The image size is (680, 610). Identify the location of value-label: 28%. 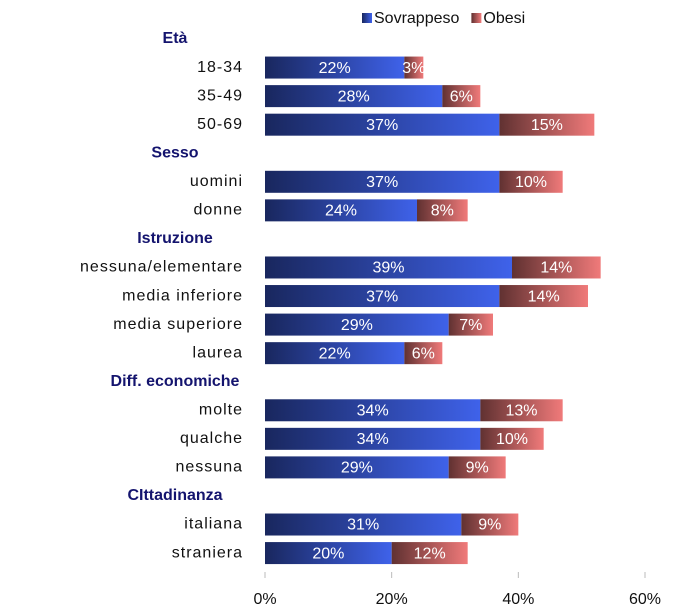
(354, 96).